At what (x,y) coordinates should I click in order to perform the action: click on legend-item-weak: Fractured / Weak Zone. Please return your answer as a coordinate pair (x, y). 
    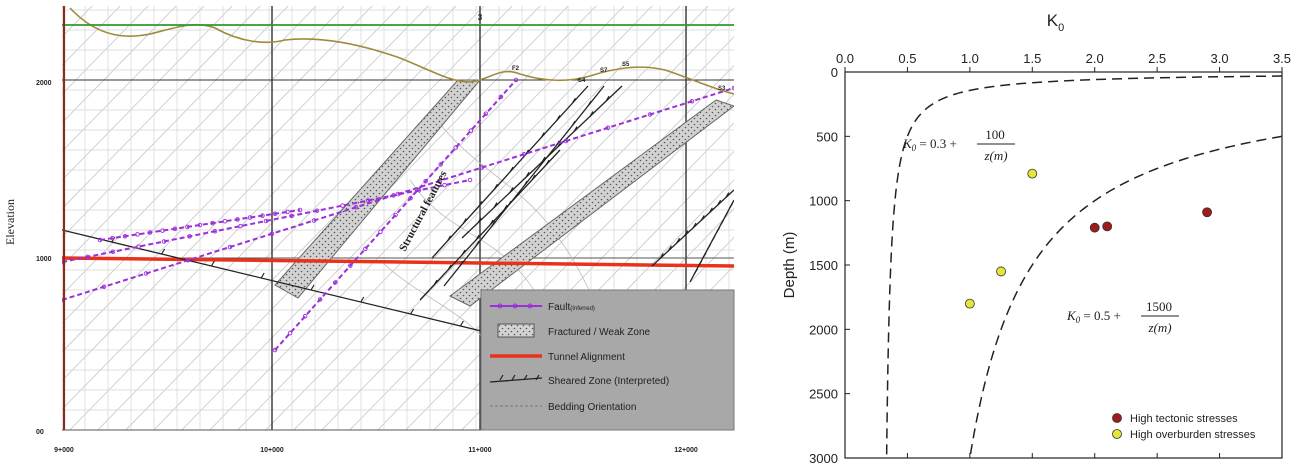
    Looking at the image, I should click on (574, 330).